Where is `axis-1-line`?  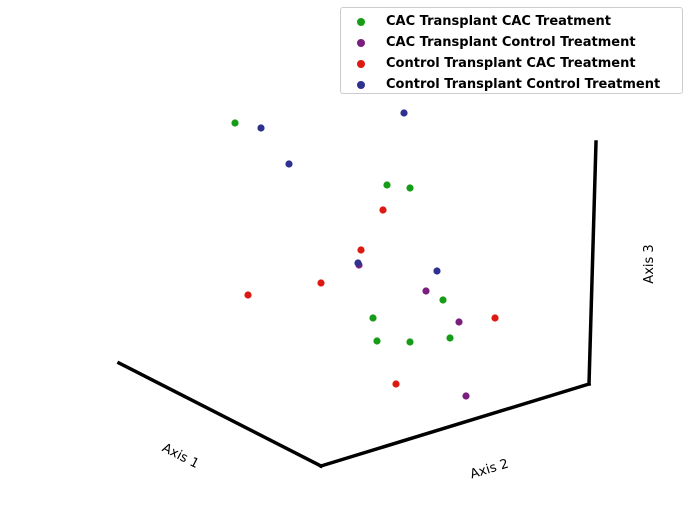 axis-1-line is located at coordinates (220, 414).